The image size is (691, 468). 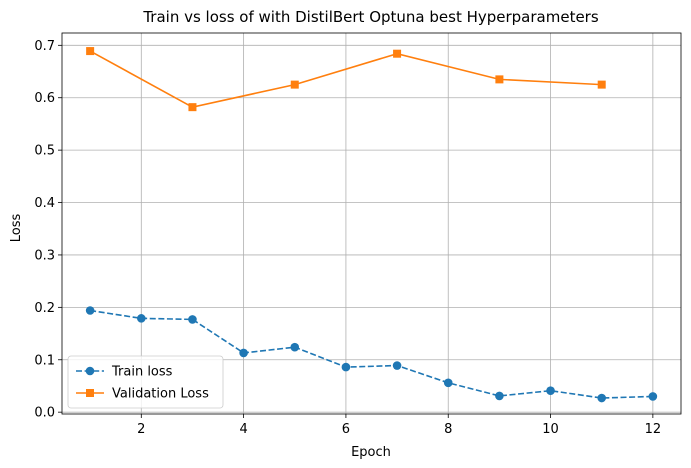 What do you see at coordinates (44, 413) in the screenshot?
I see `y-tick-label: 0.0` at bounding box center [44, 413].